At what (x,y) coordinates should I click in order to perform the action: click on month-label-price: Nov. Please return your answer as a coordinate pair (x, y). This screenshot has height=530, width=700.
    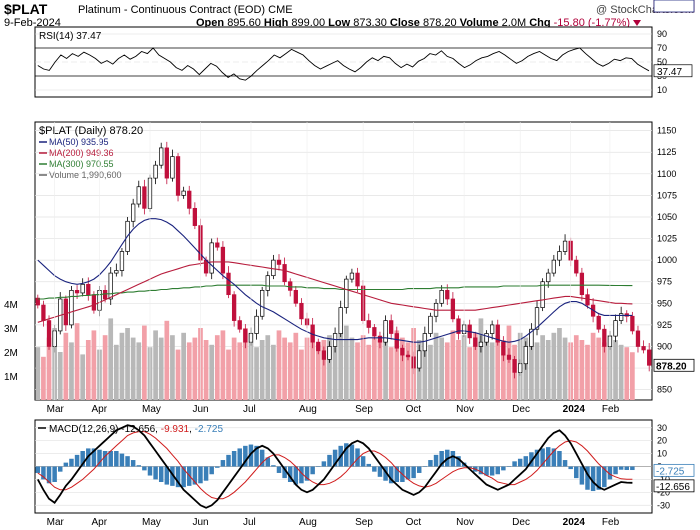
    Looking at the image, I should click on (465, 409).